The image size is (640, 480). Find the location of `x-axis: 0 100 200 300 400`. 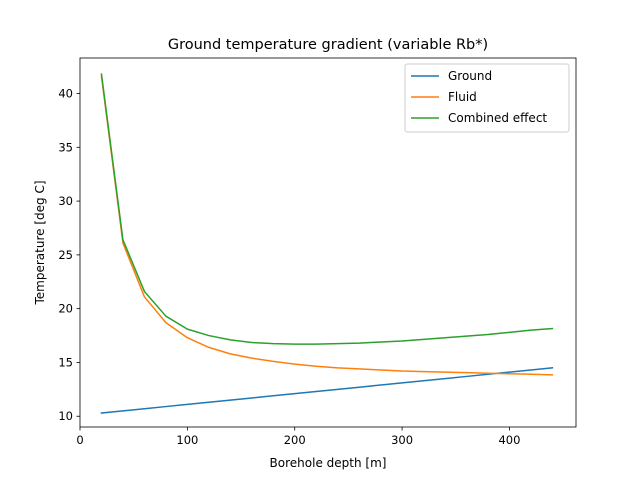

x-axis: 0 100 200 300 400 is located at coordinates (298, 437).